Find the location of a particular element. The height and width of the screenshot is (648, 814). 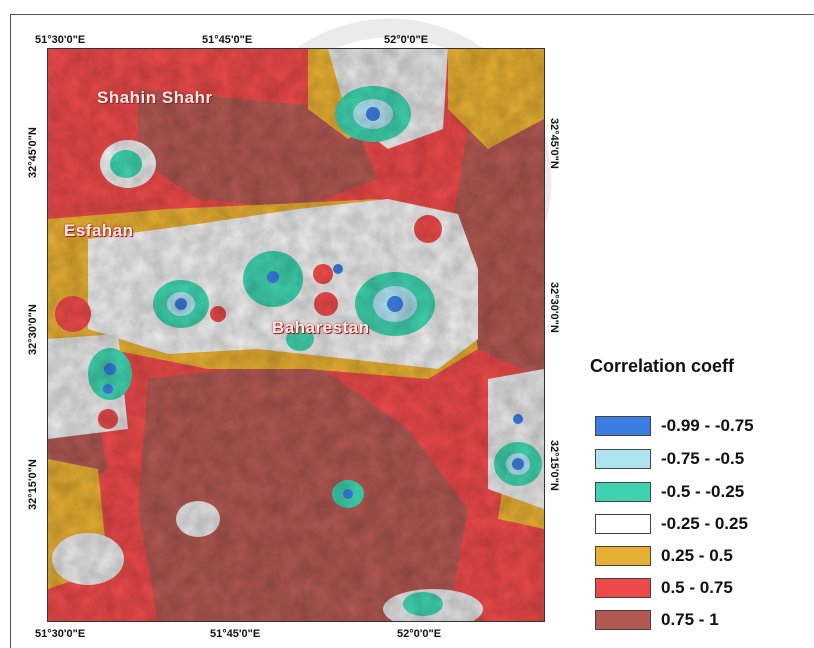

city-label-esfahan: Esfahan is located at coordinates (99, 230).